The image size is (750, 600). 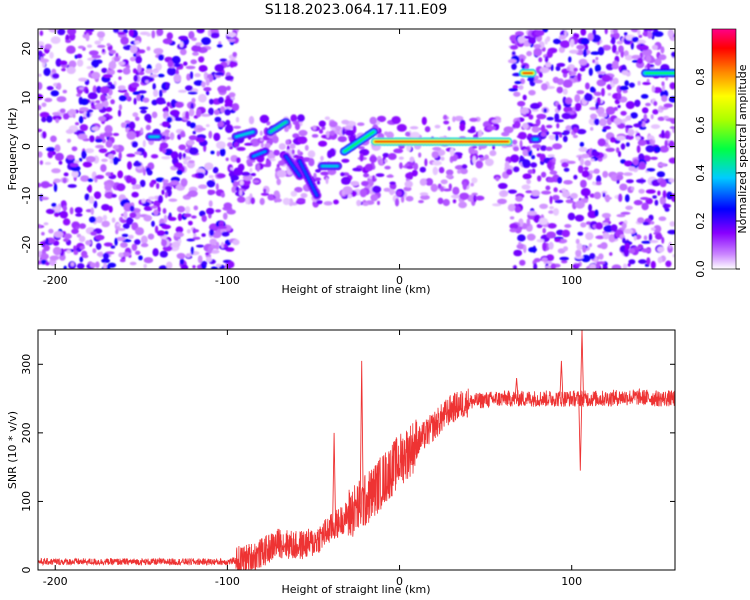 What do you see at coordinates (227, 280) in the screenshot?
I see `spectrogram-x-tick-label: -100` at bounding box center [227, 280].